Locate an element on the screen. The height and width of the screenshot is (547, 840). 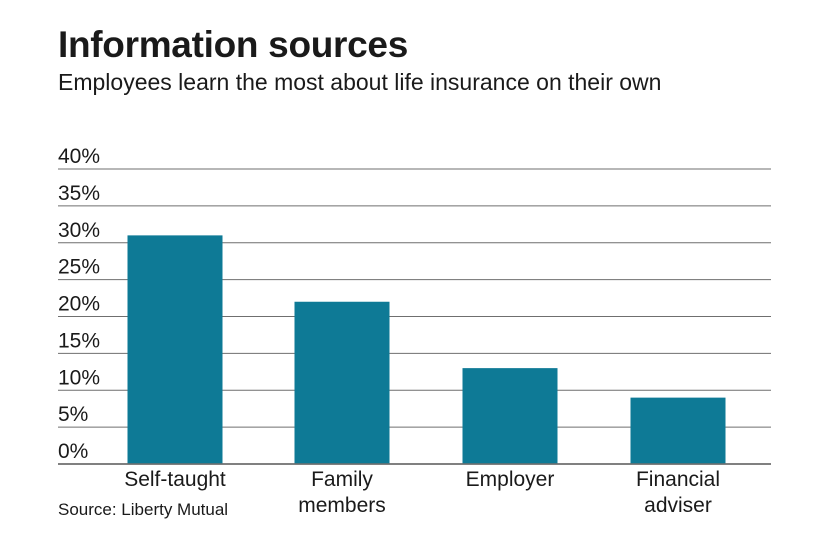
x-category-label-line: adviser is located at coordinates (678, 505).